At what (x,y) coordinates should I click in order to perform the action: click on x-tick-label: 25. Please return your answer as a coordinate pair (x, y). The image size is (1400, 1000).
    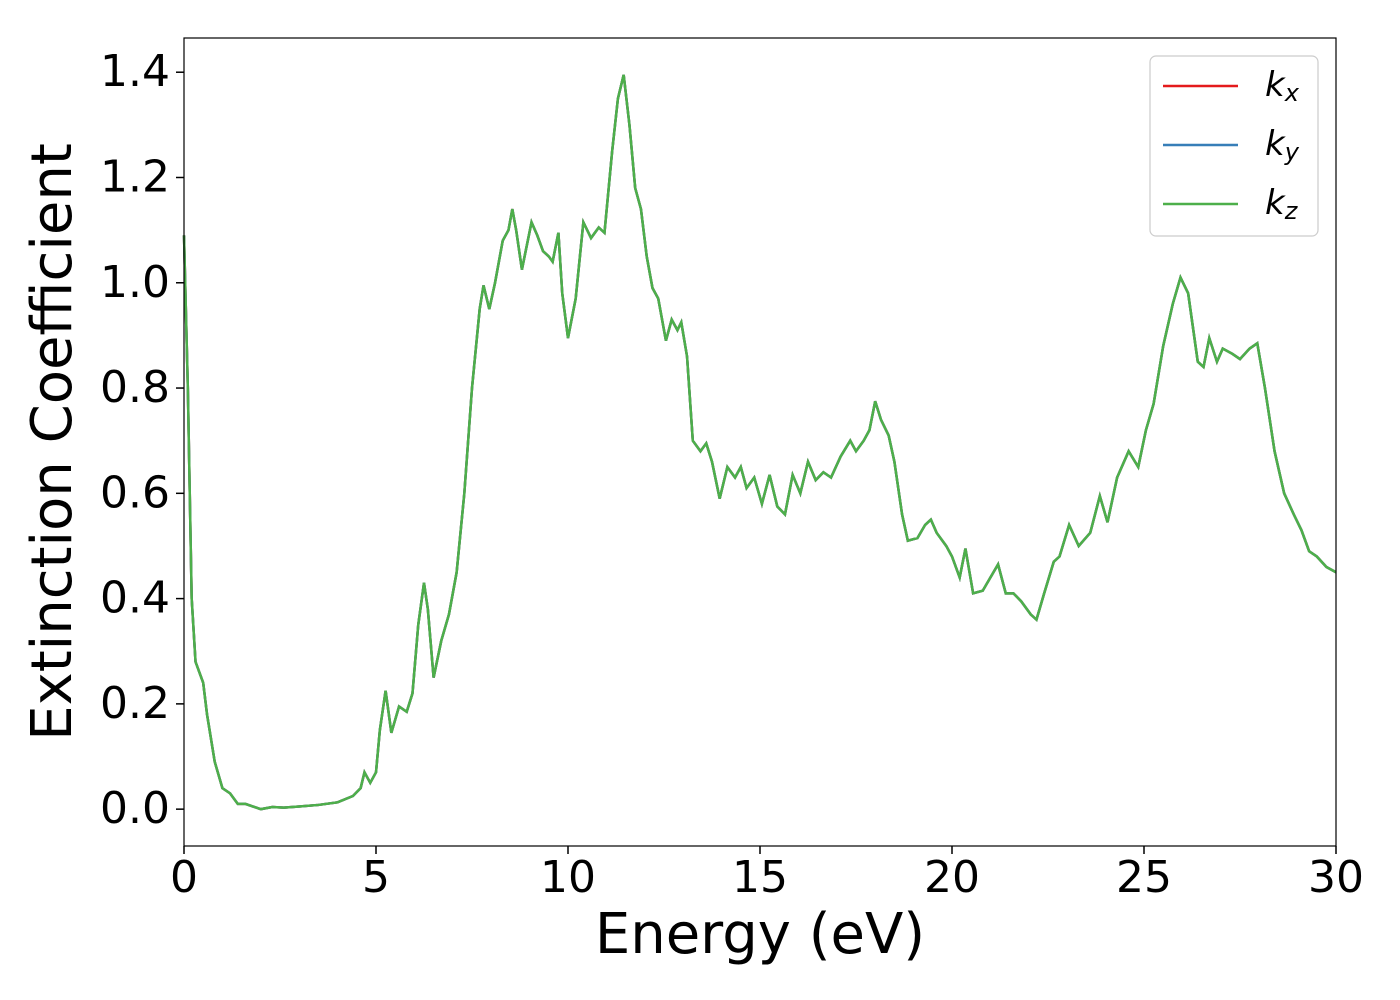
    Looking at the image, I should click on (1144, 877).